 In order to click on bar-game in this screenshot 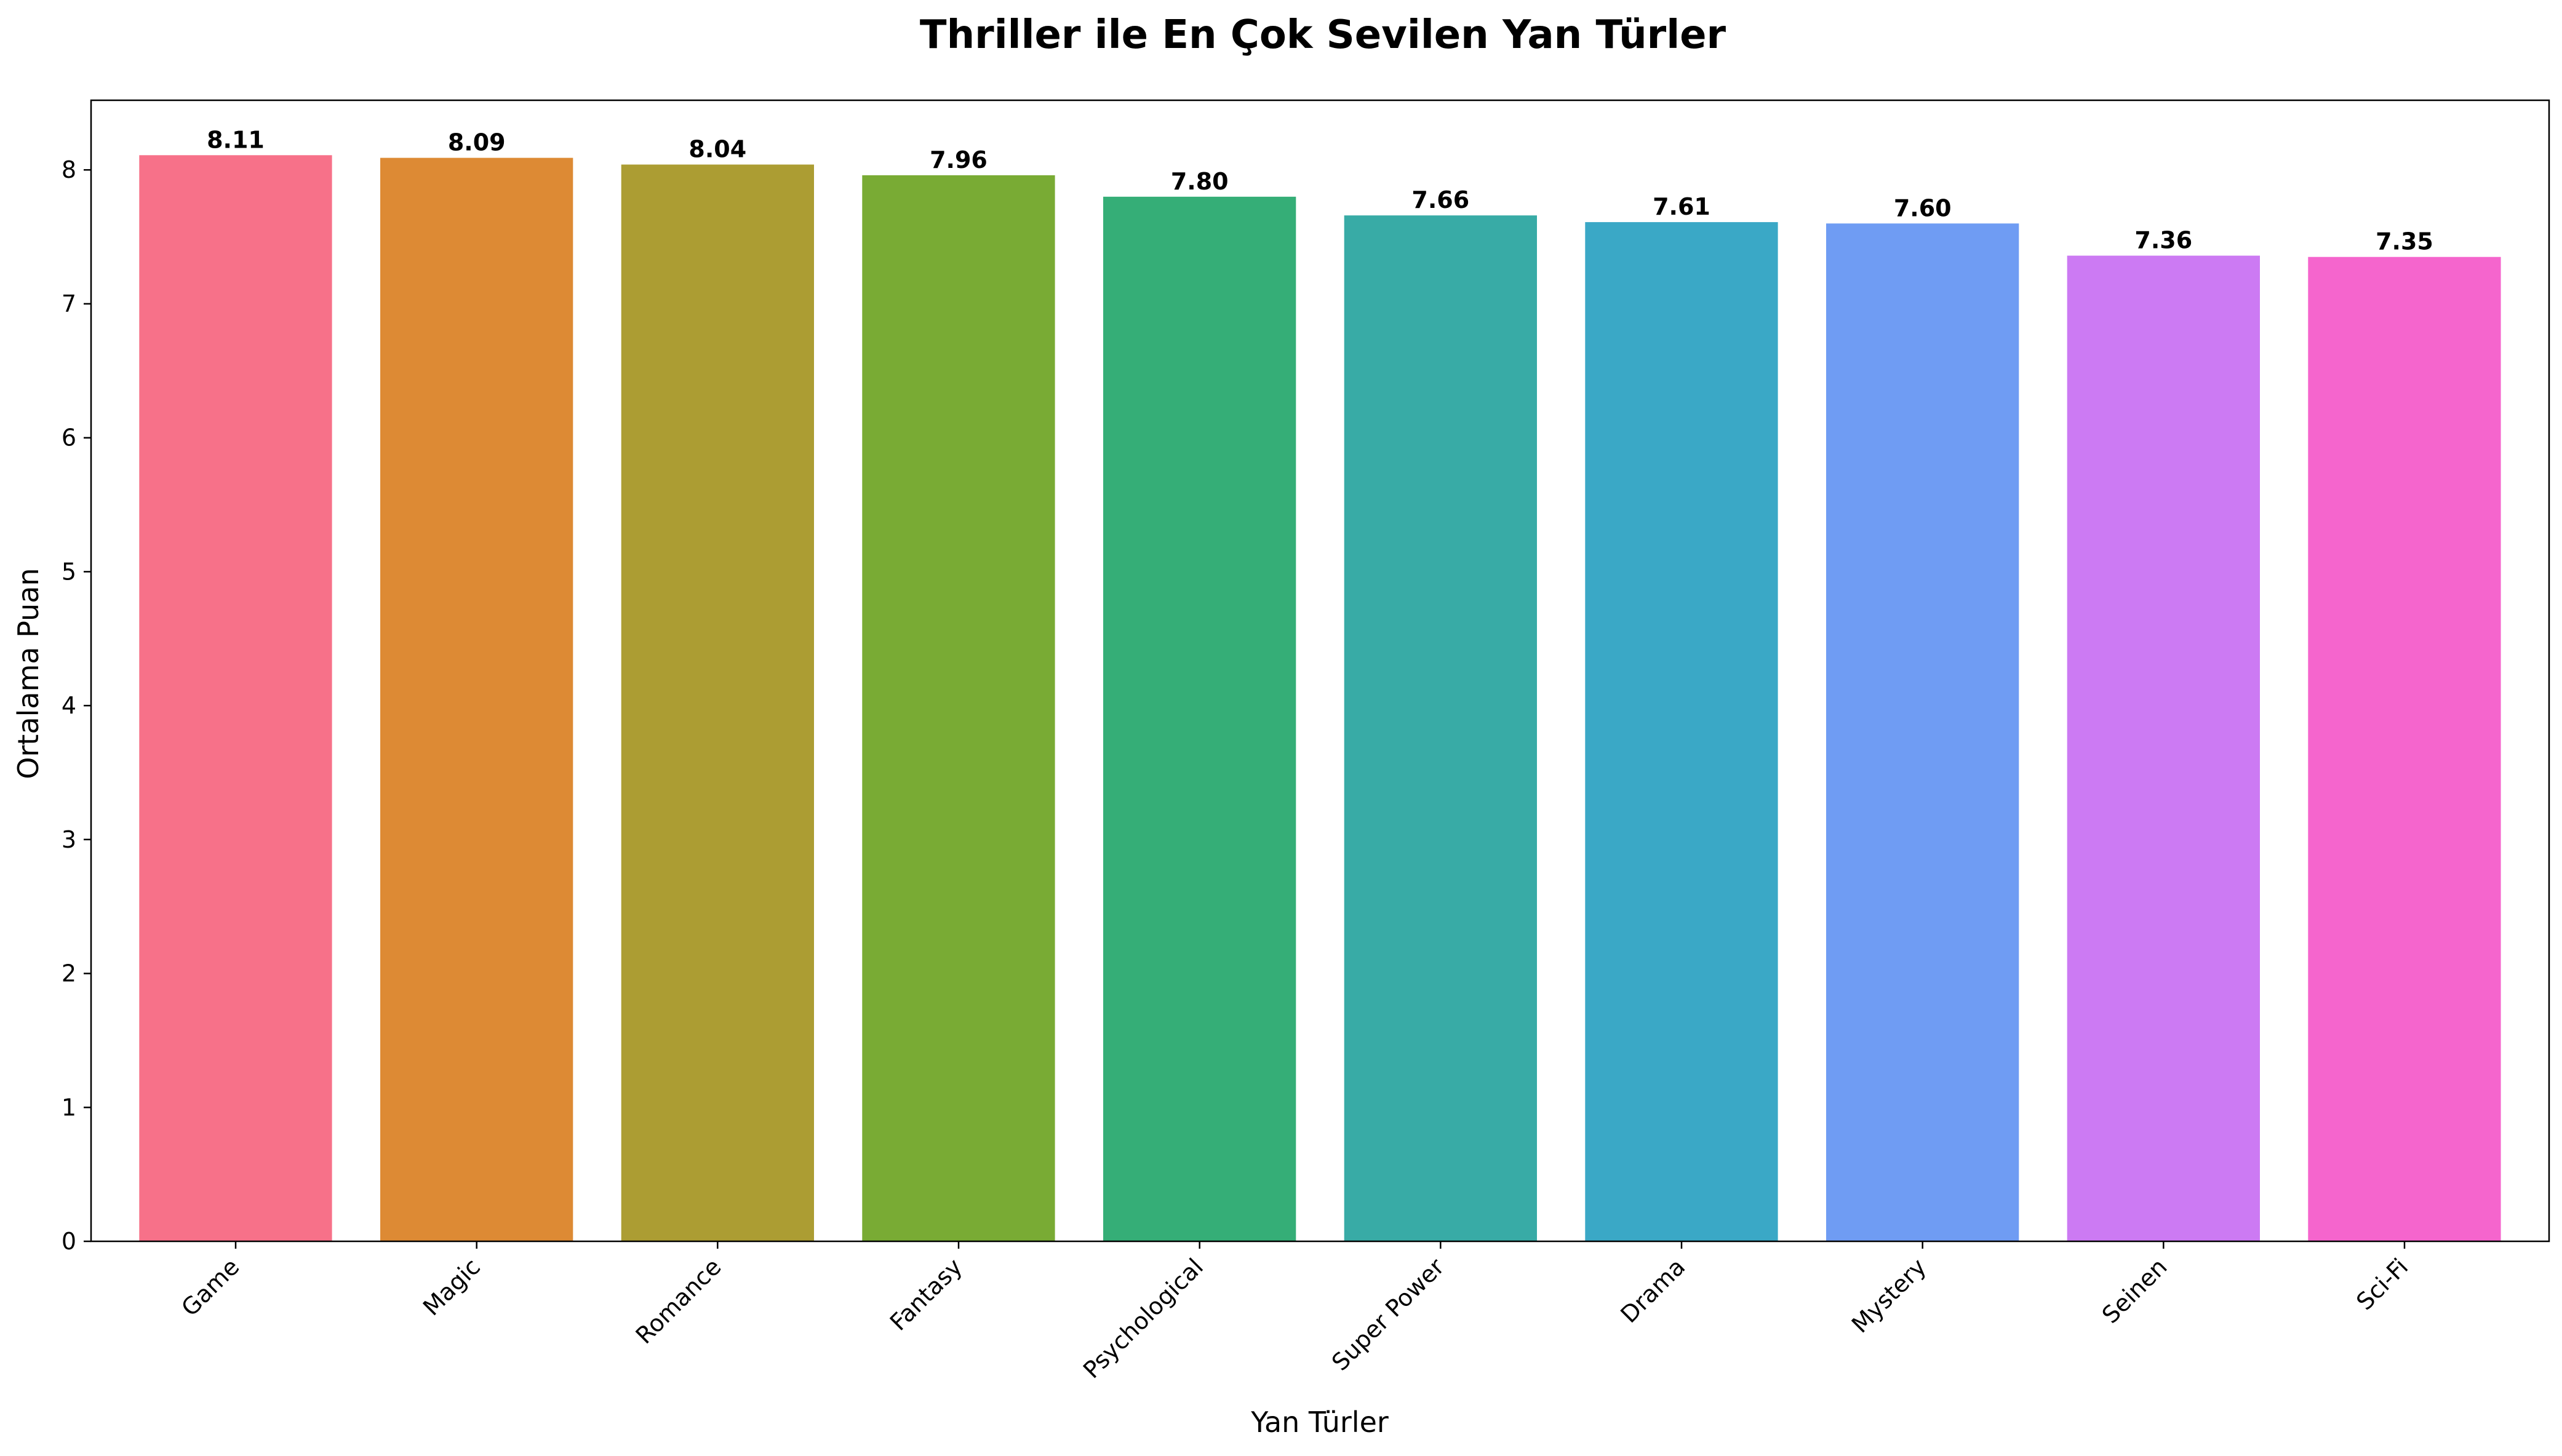, I will do `click(235, 698)`.